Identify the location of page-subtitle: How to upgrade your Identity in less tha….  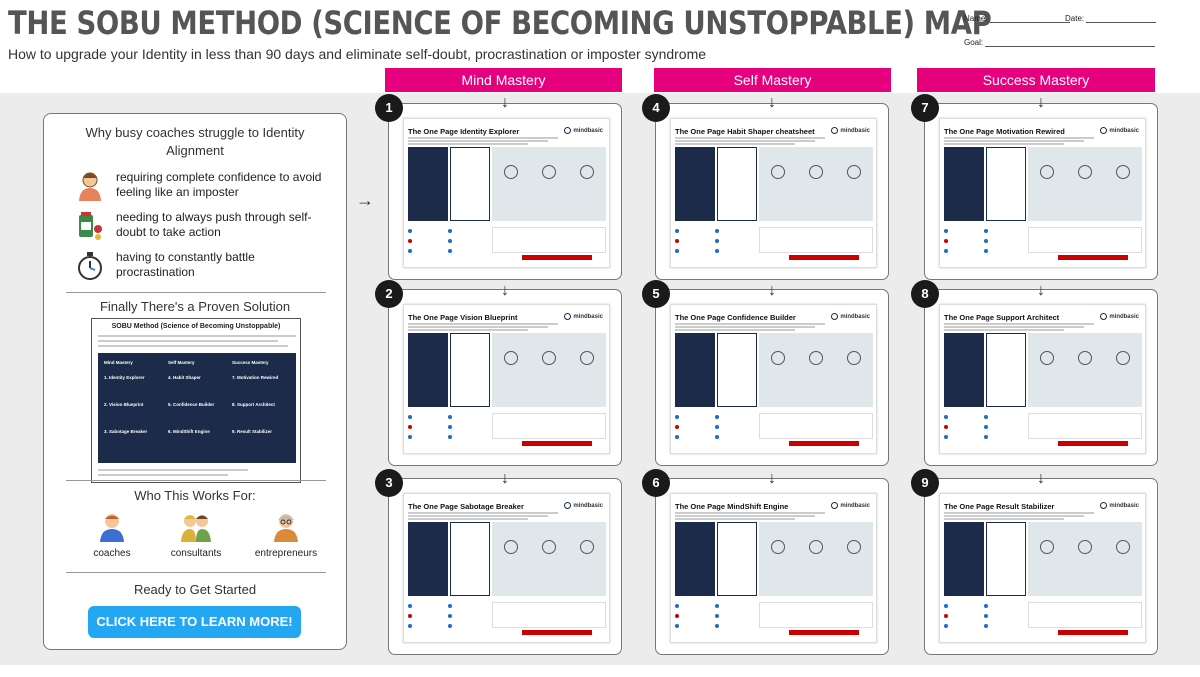
(357, 54).